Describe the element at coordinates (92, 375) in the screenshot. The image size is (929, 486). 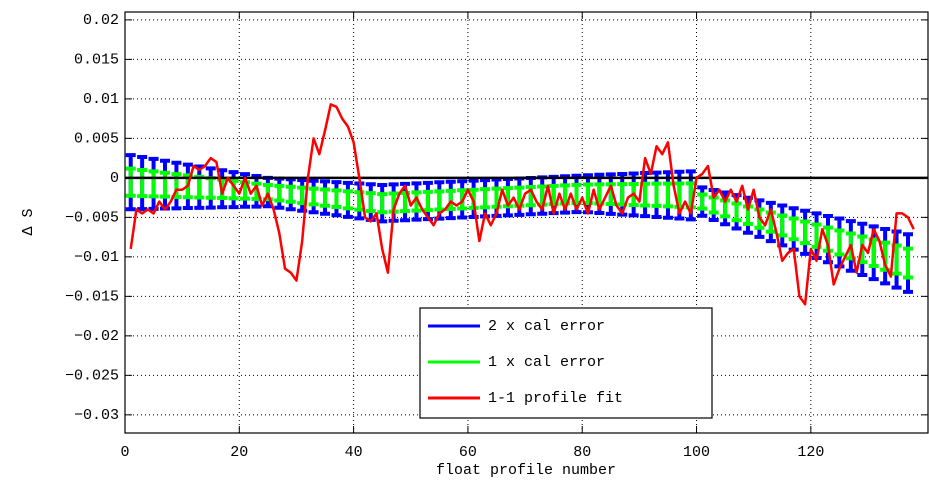
I see `y-tick-label: −0.025` at that location.